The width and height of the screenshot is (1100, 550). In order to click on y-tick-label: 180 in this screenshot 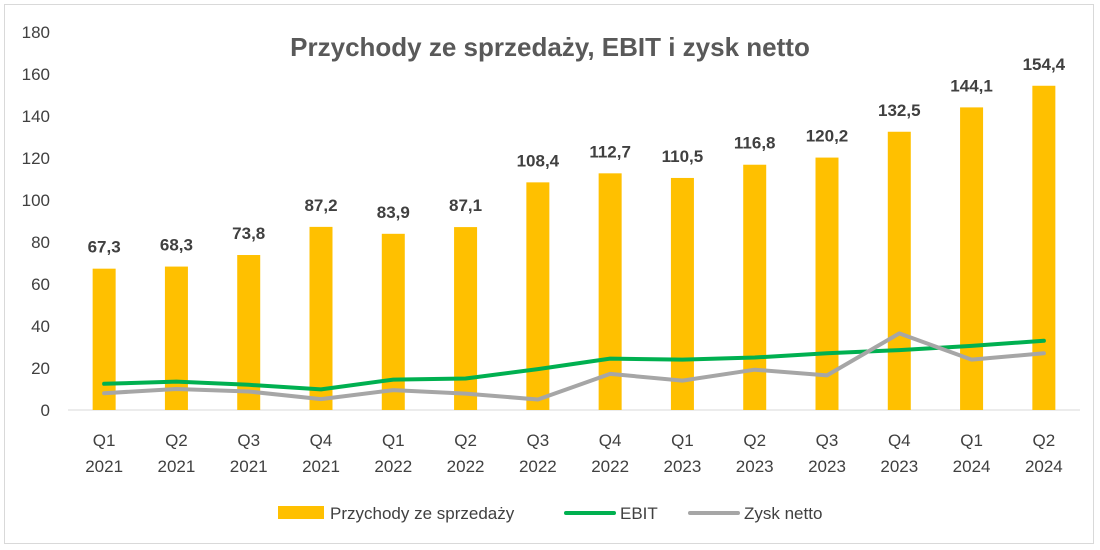, I will do `click(36, 32)`.